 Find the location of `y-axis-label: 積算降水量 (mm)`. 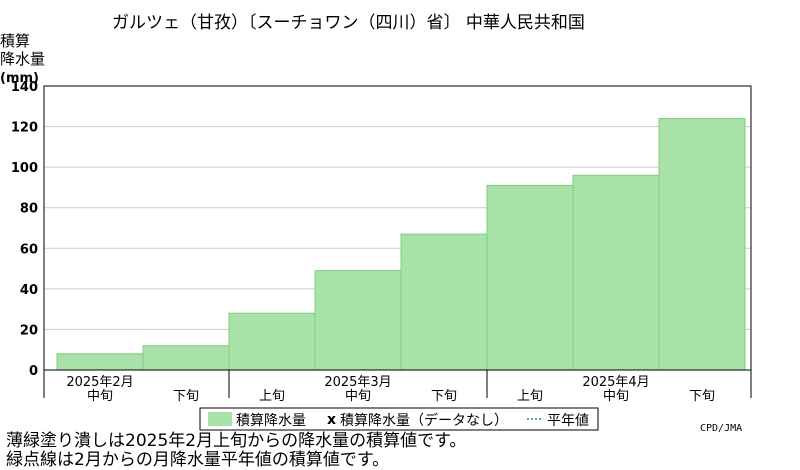

y-axis-label: 積算降水量 (mm) is located at coordinates (22, 59).